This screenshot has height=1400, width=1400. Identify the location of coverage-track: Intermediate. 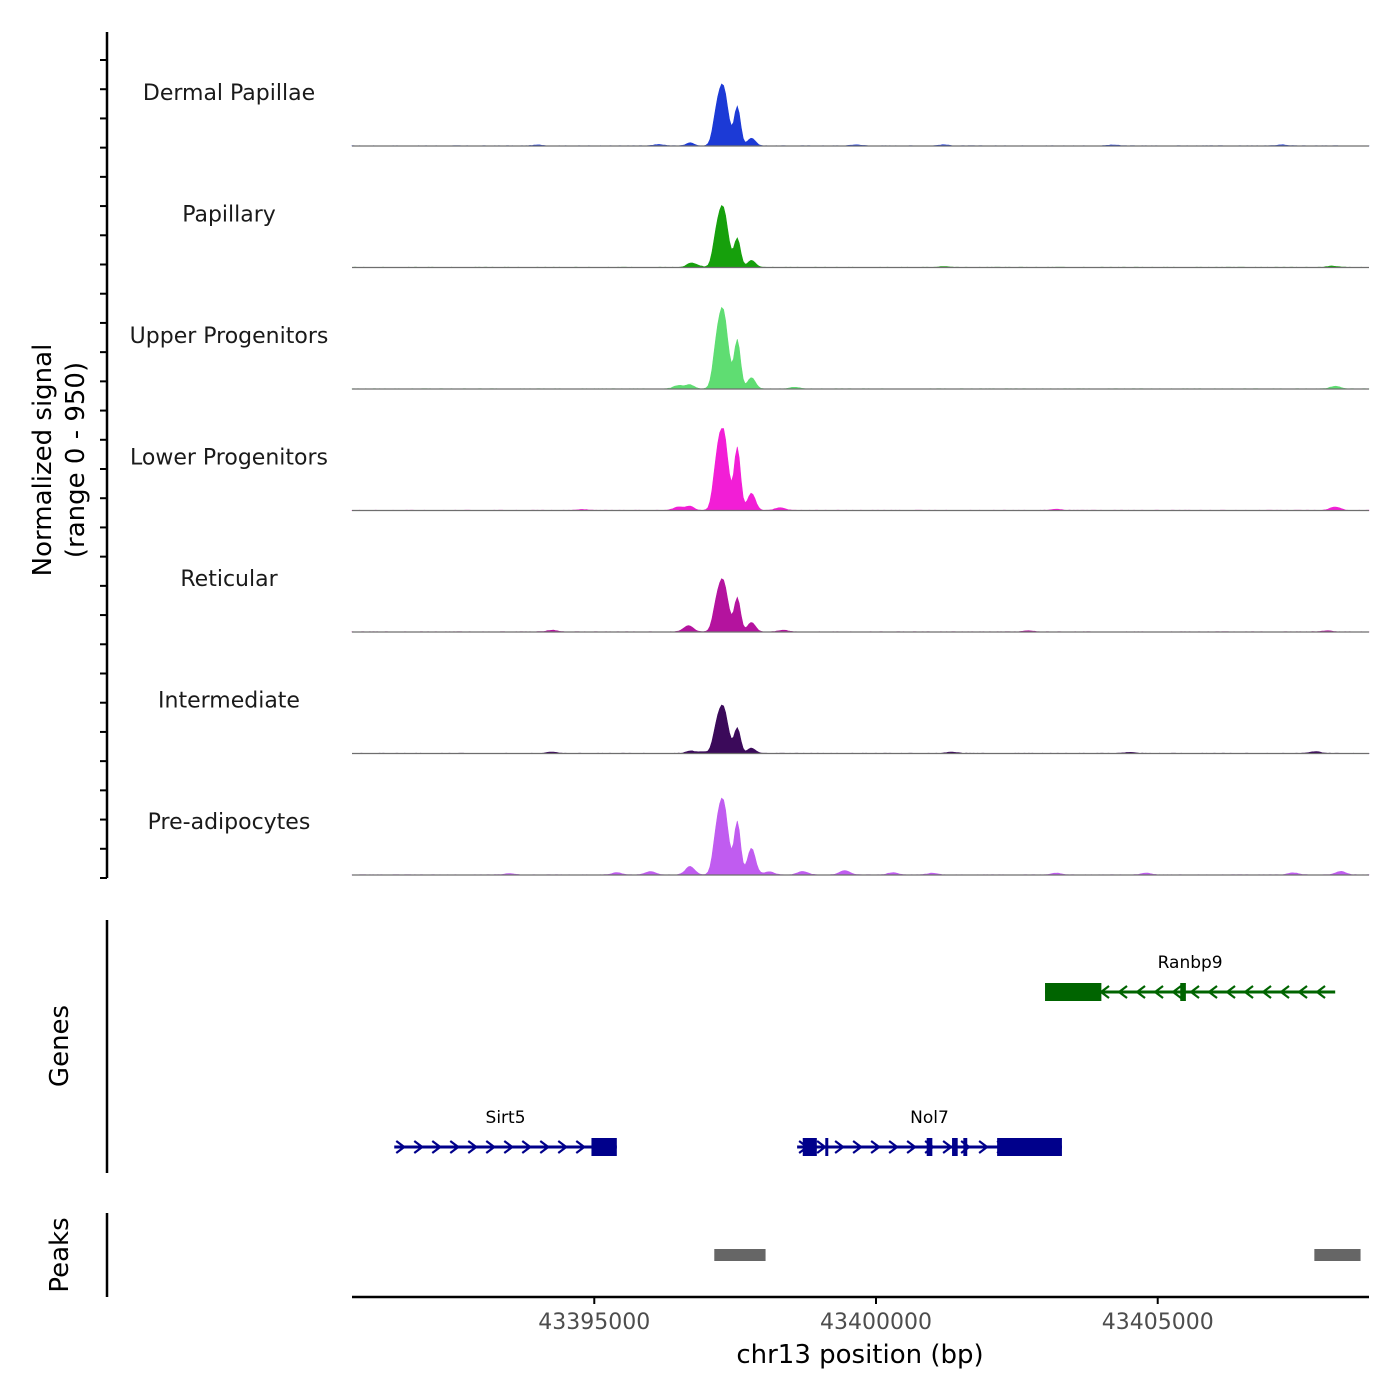
(764, 722).